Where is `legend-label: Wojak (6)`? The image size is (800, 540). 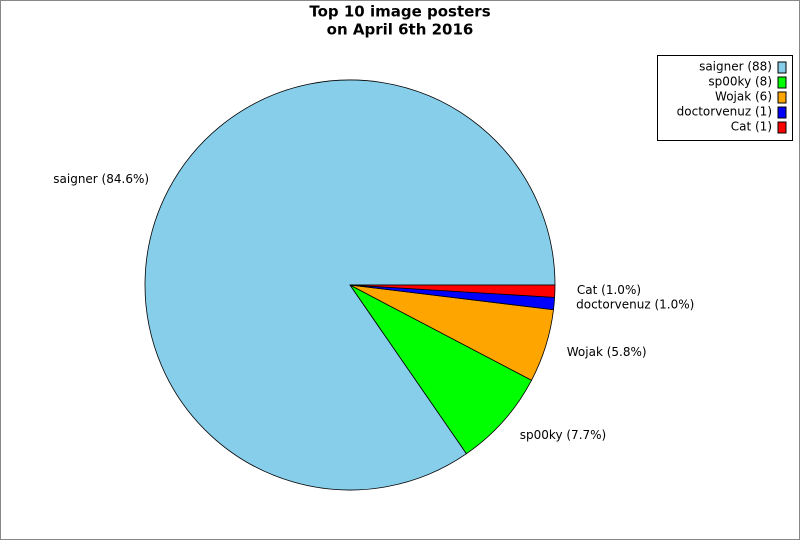
legend-label: Wojak (6) is located at coordinates (743, 97).